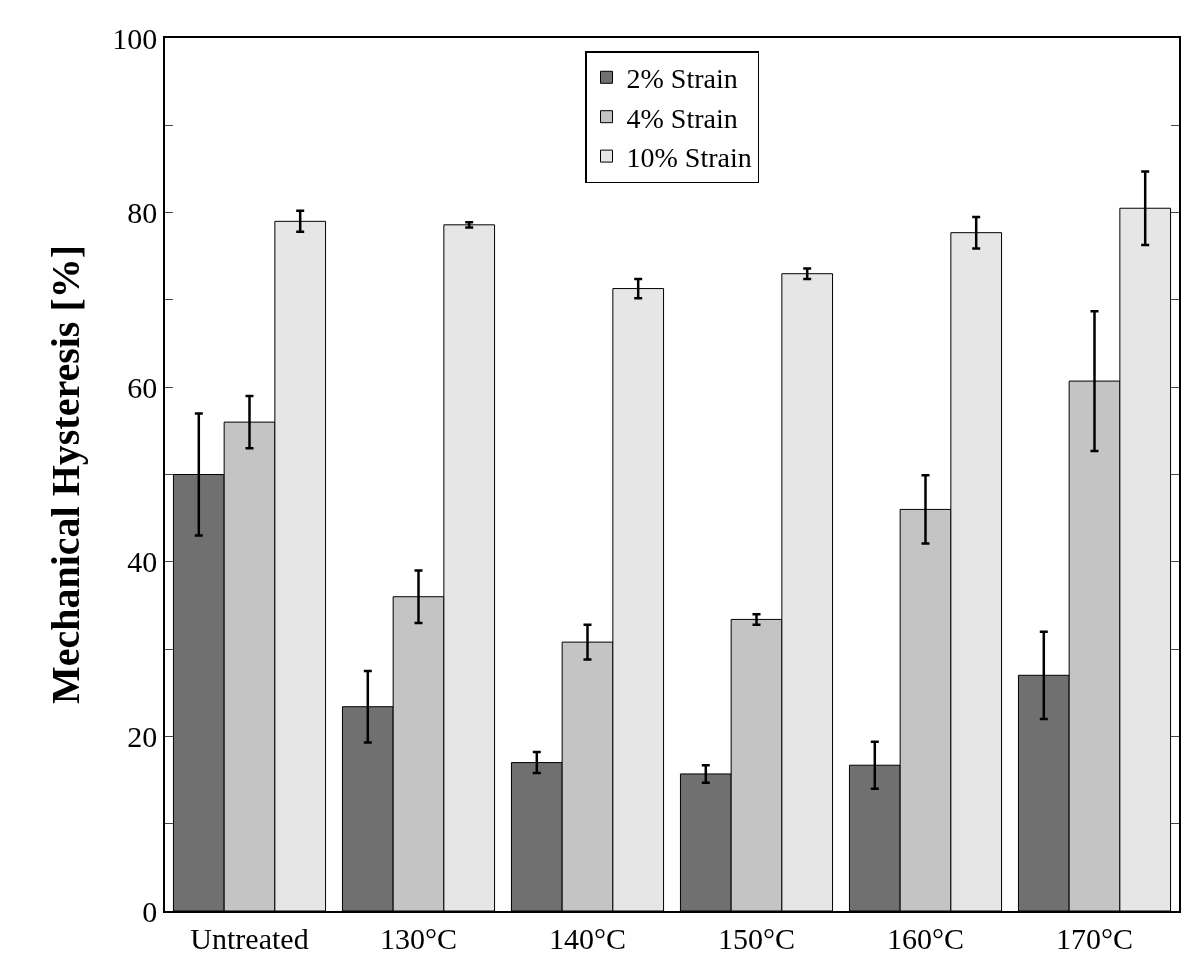  What do you see at coordinates (249, 938) in the screenshot?
I see `x-tick-label: Untreated` at bounding box center [249, 938].